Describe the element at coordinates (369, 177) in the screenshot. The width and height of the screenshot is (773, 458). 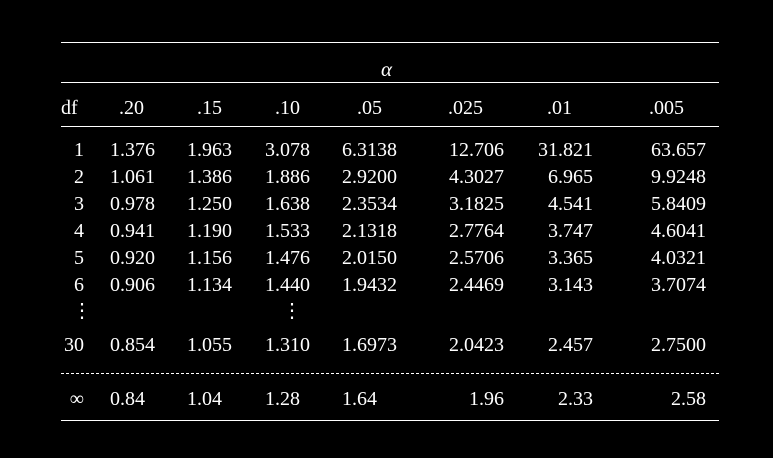
I see `value-cell: 2.9200` at that location.